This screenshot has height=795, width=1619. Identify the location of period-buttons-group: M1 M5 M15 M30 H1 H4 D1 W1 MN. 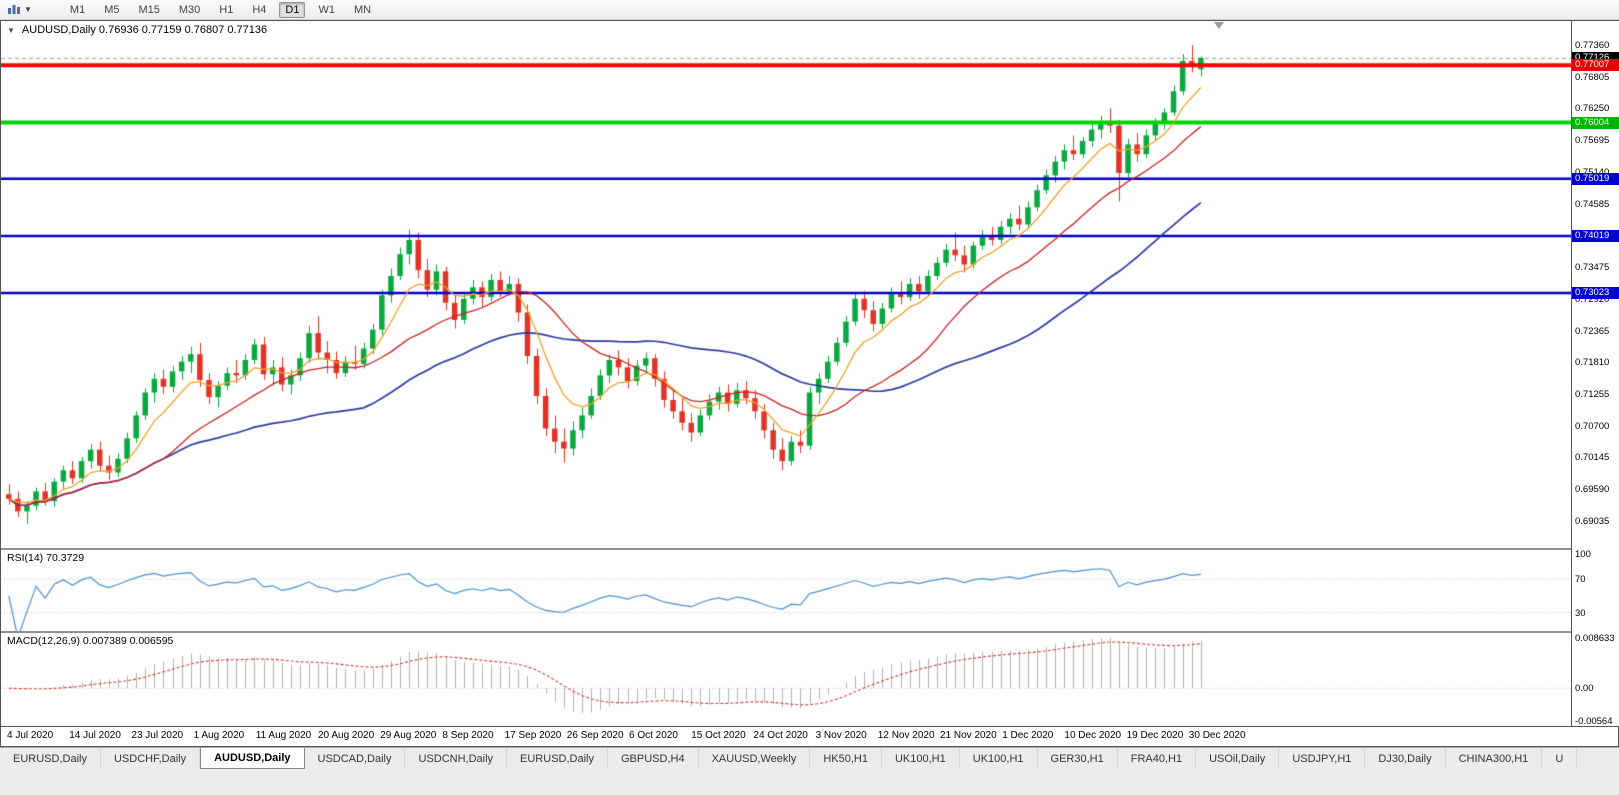
(220, 9).